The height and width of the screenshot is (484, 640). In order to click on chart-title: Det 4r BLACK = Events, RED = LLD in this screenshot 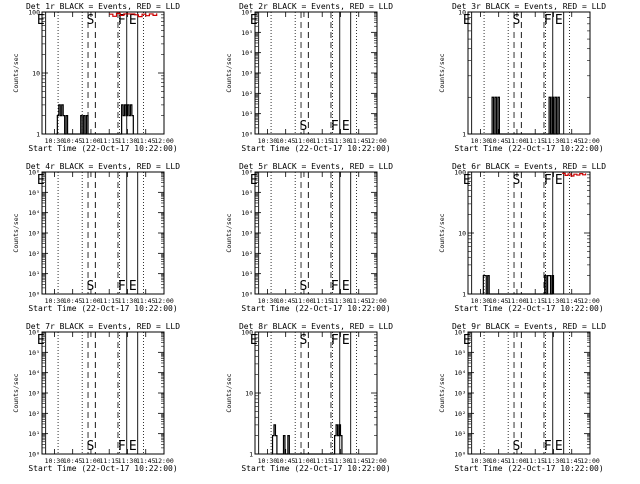, I will do `click(103, 166)`.